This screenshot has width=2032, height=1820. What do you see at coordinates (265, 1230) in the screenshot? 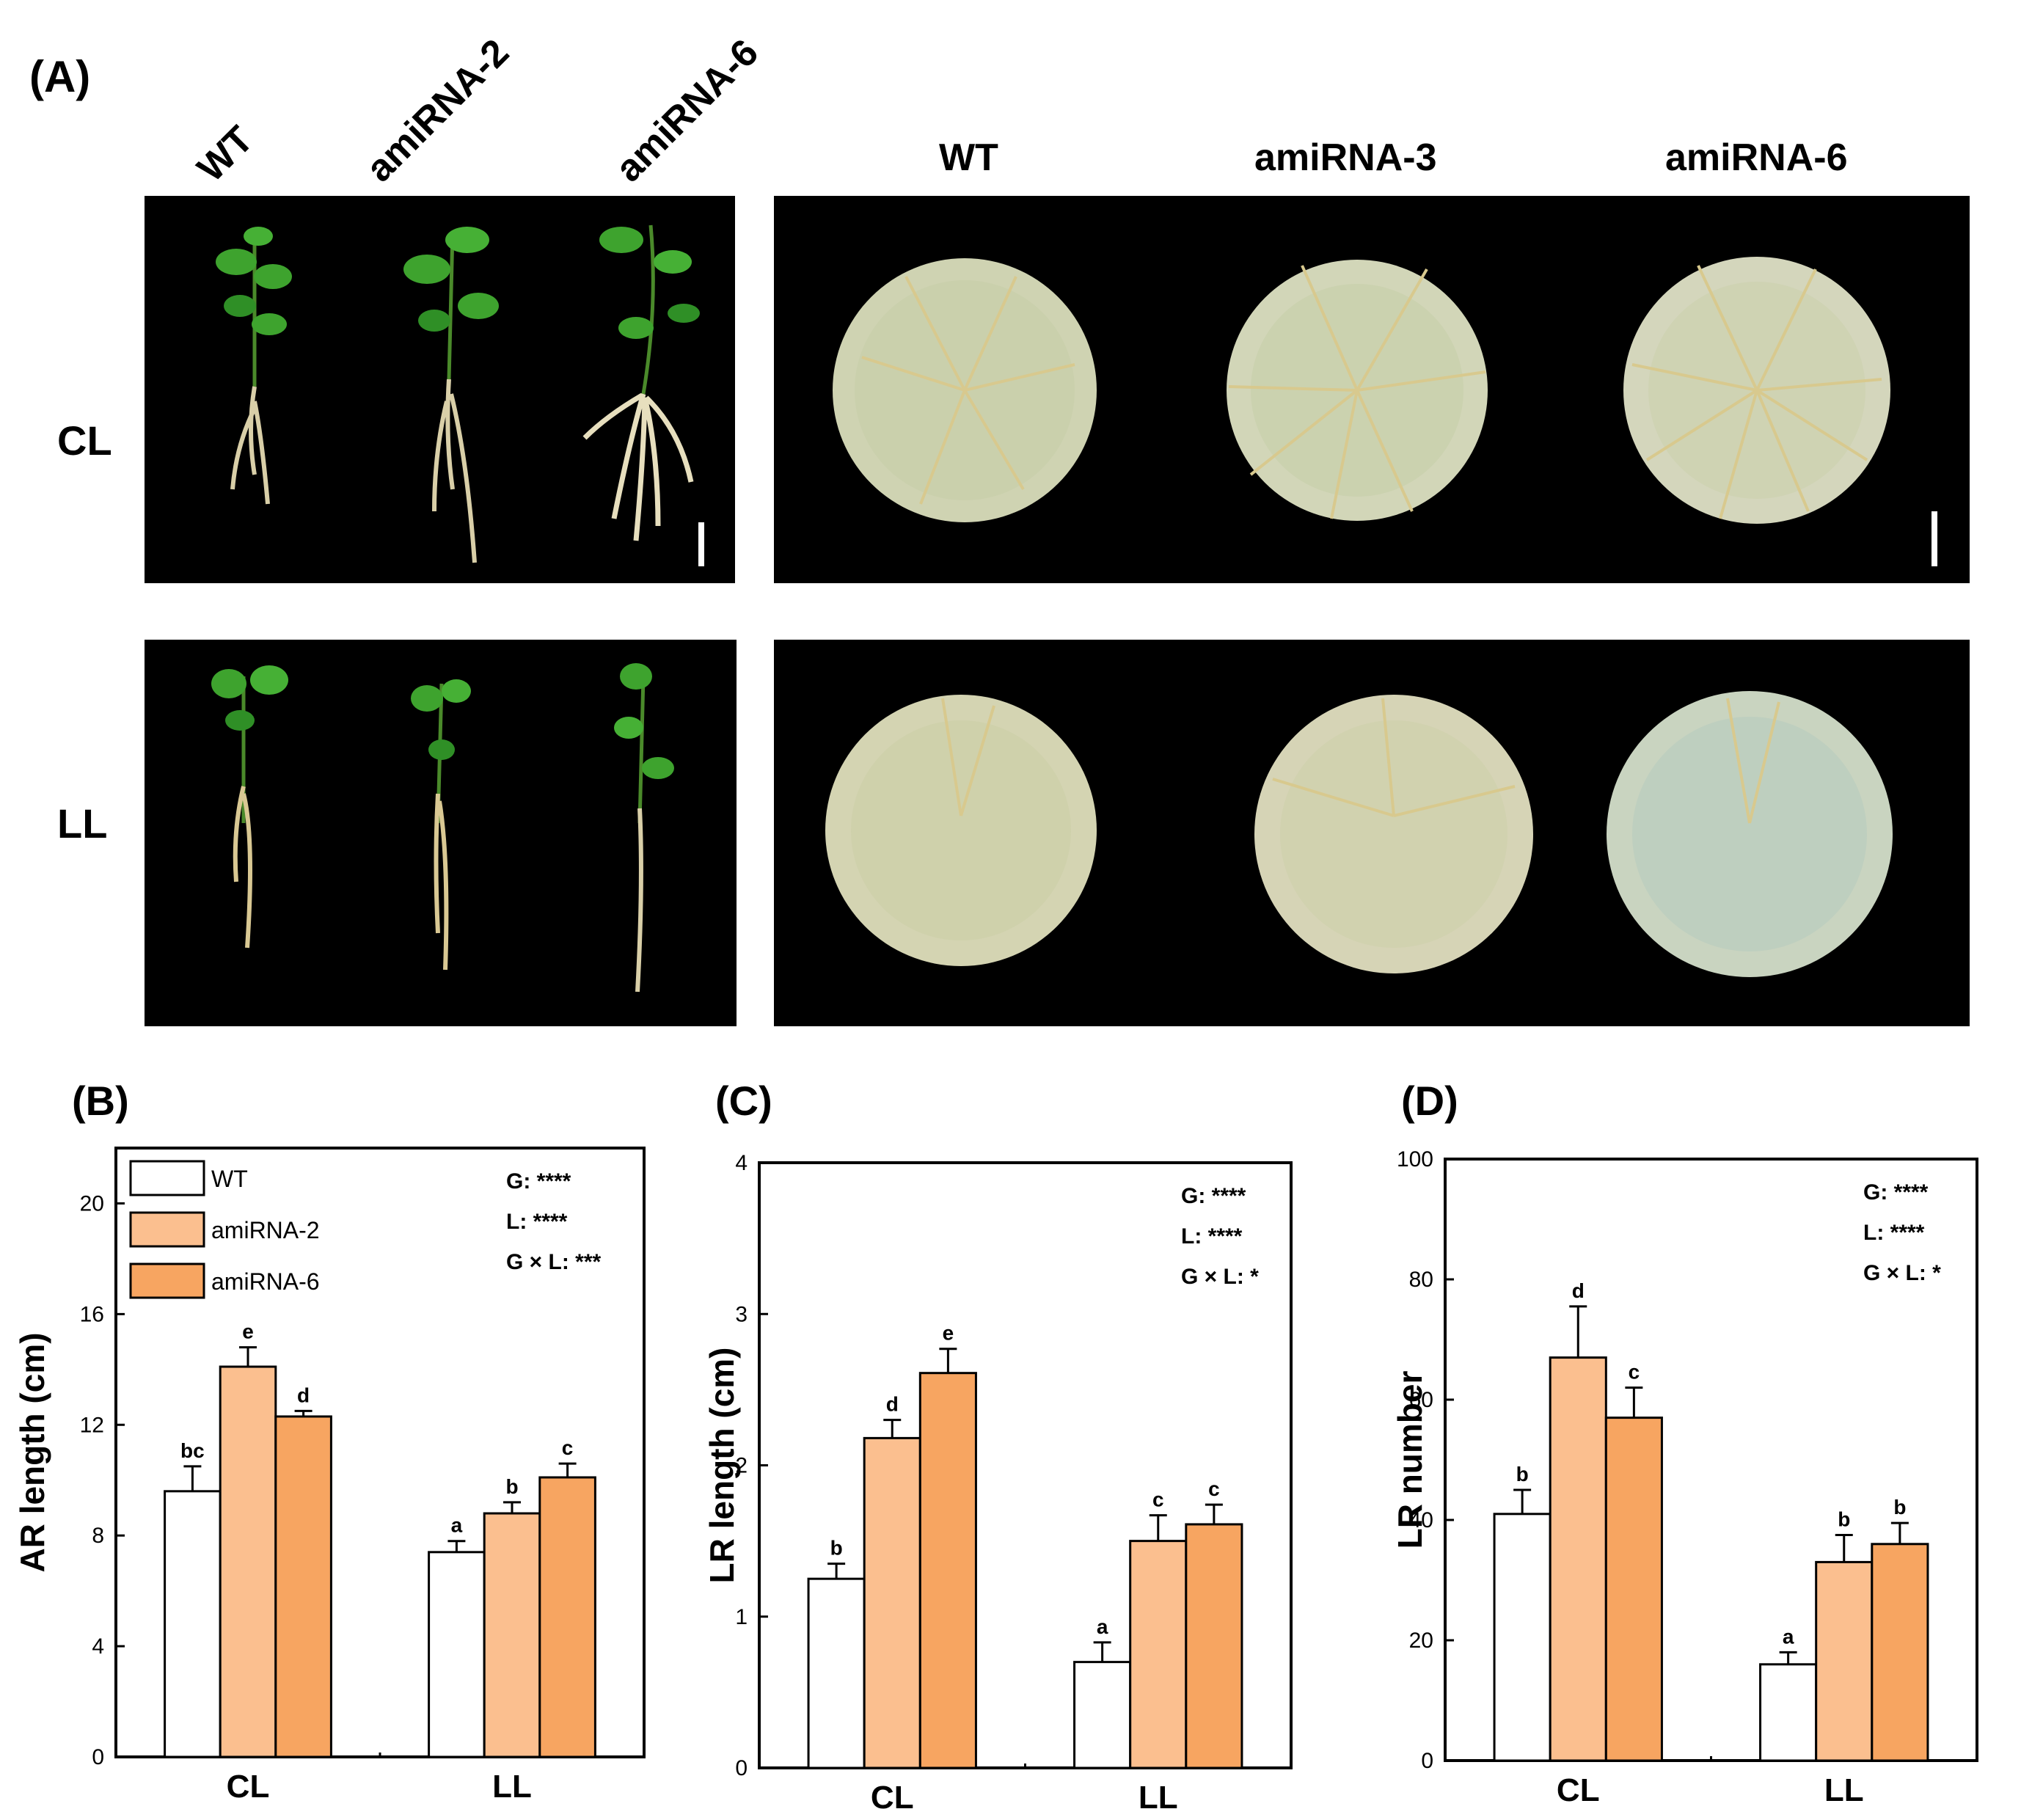
I see `legend-label-amirna-2: amiRNA-2` at bounding box center [265, 1230].